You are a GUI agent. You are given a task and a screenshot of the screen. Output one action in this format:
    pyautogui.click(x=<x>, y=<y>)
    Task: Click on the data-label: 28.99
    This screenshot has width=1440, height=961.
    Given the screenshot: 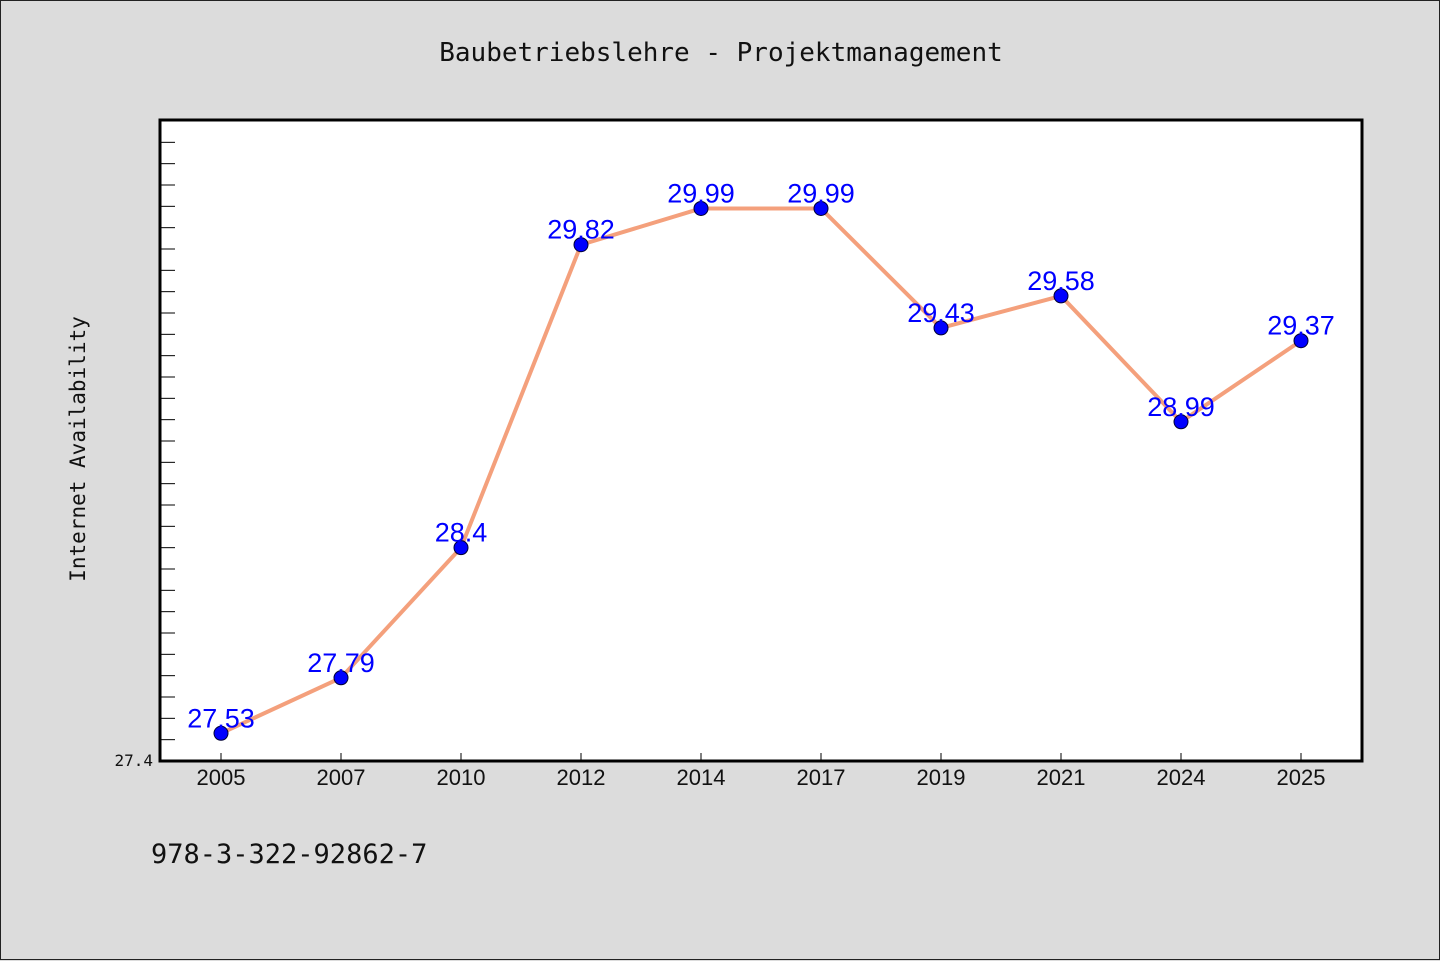 What is the action you would take?
    pyautogui.click(x=1181, y=407)
    